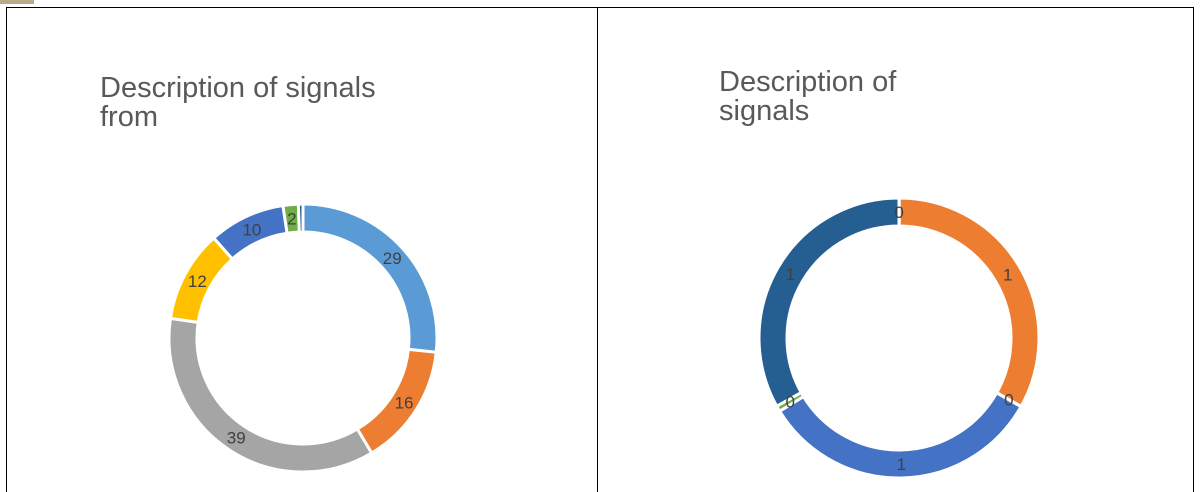  I want to click on donut-chart-right: 0 1 0 1 0 1, so click(899, 338).